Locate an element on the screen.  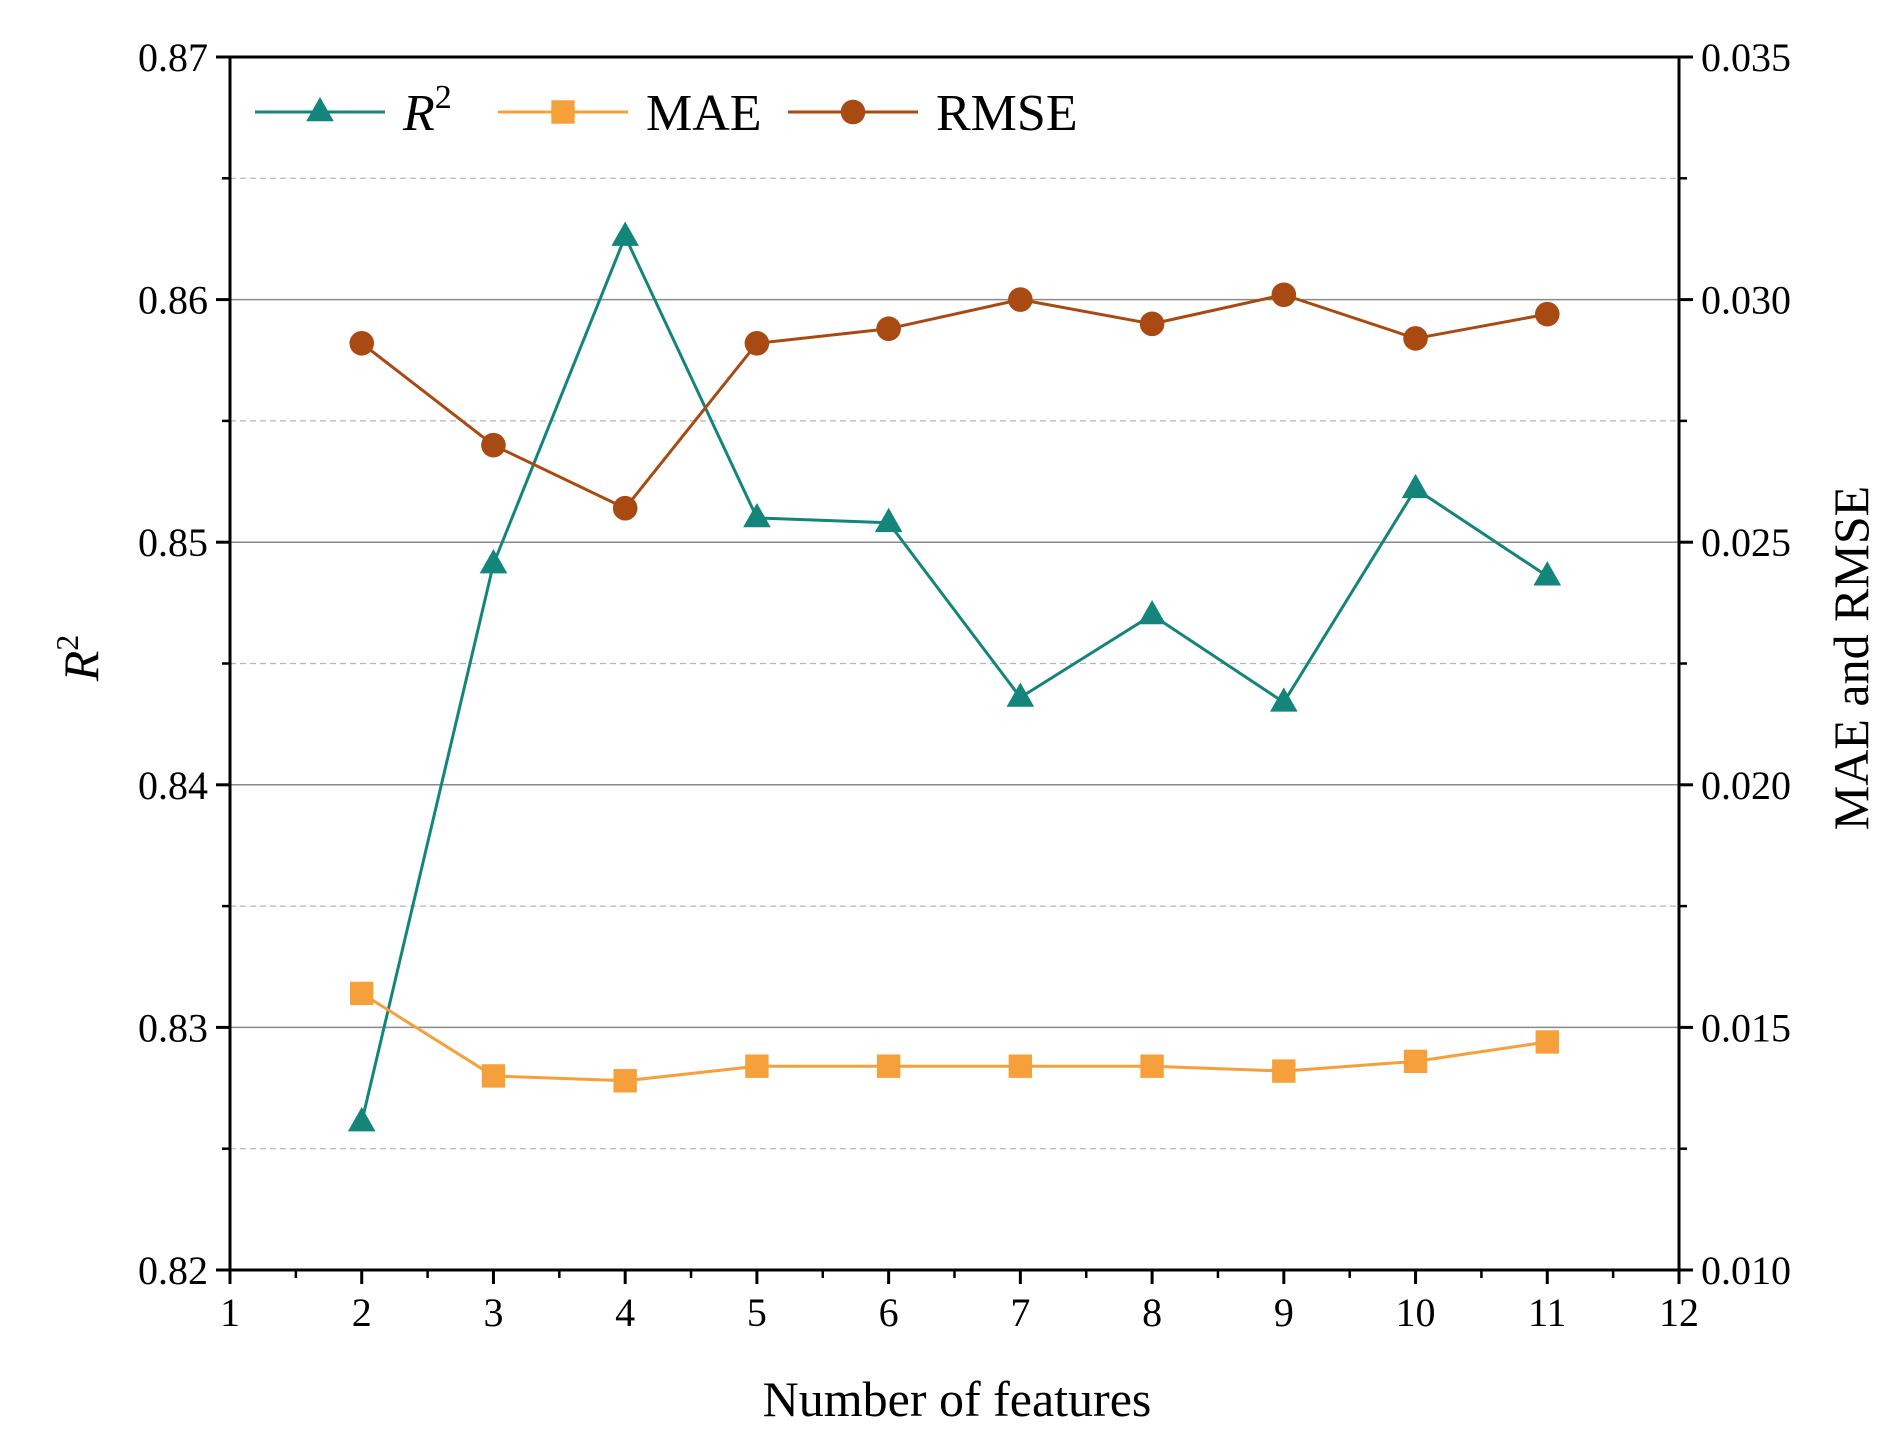
x-tick-label: 12 is located at coordinates (1679, 1312).